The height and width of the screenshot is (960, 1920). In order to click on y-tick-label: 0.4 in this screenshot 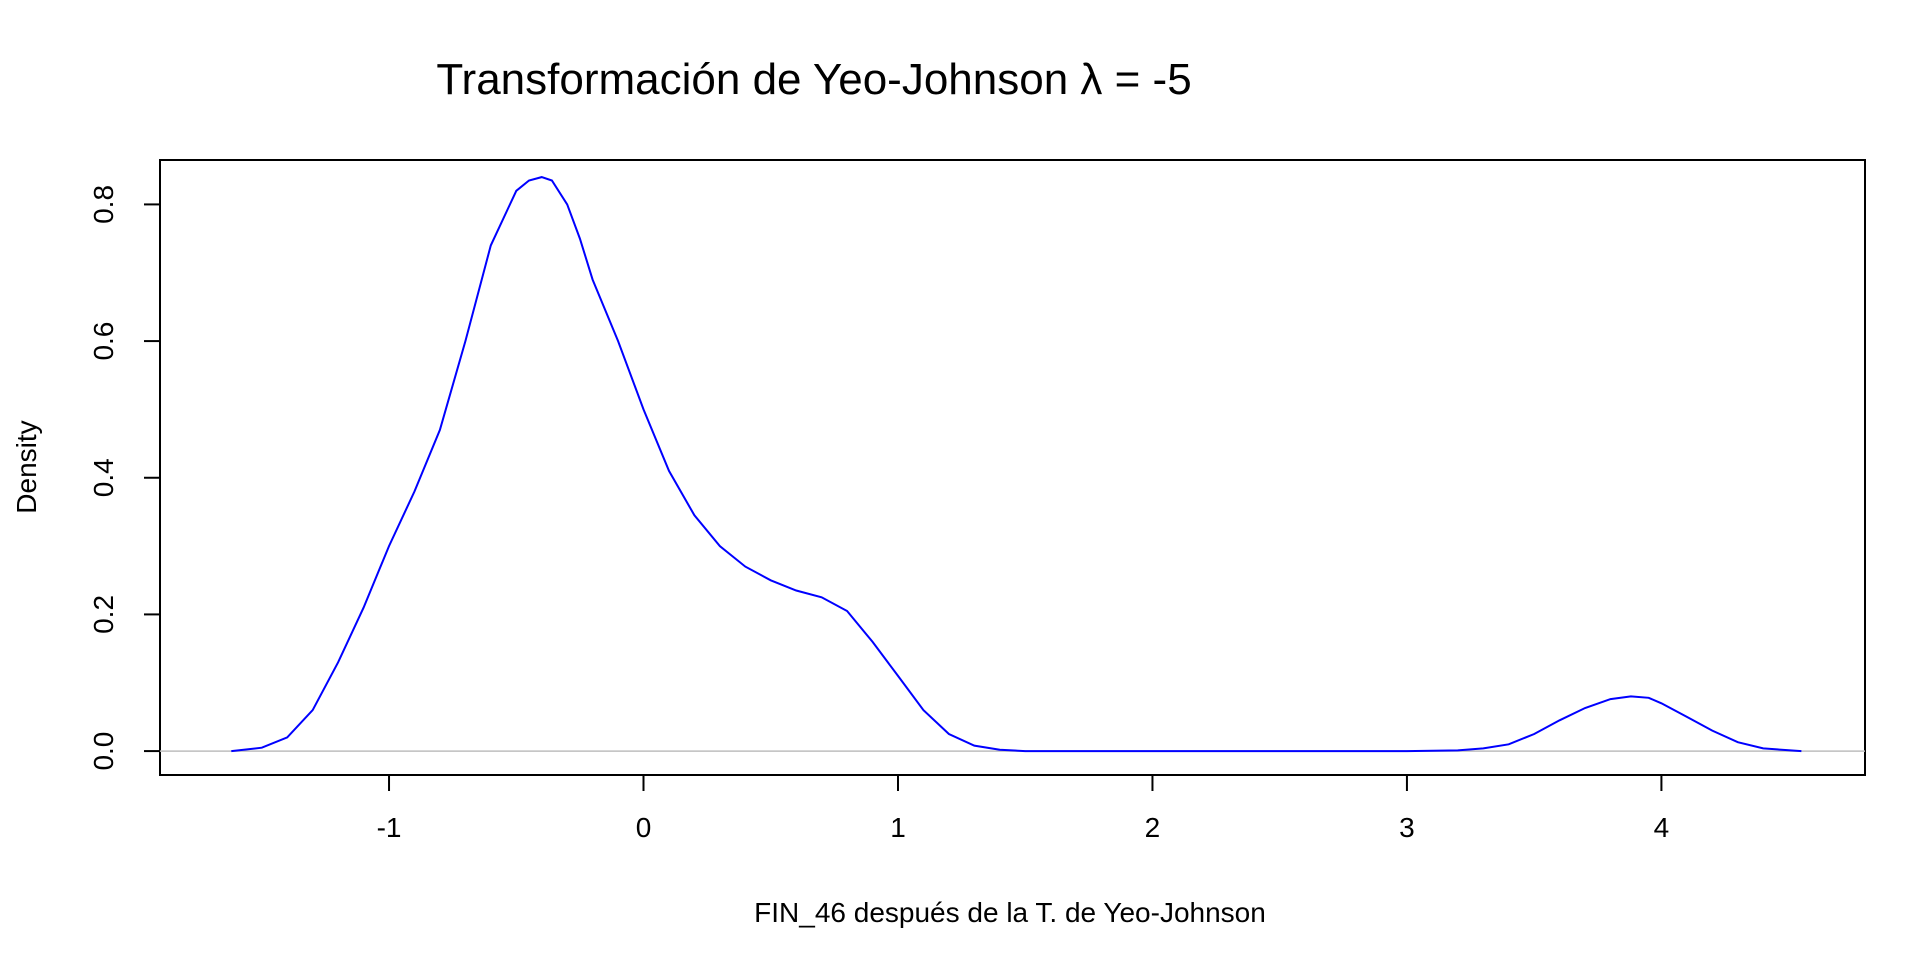, I will do `click(103, 477)`.